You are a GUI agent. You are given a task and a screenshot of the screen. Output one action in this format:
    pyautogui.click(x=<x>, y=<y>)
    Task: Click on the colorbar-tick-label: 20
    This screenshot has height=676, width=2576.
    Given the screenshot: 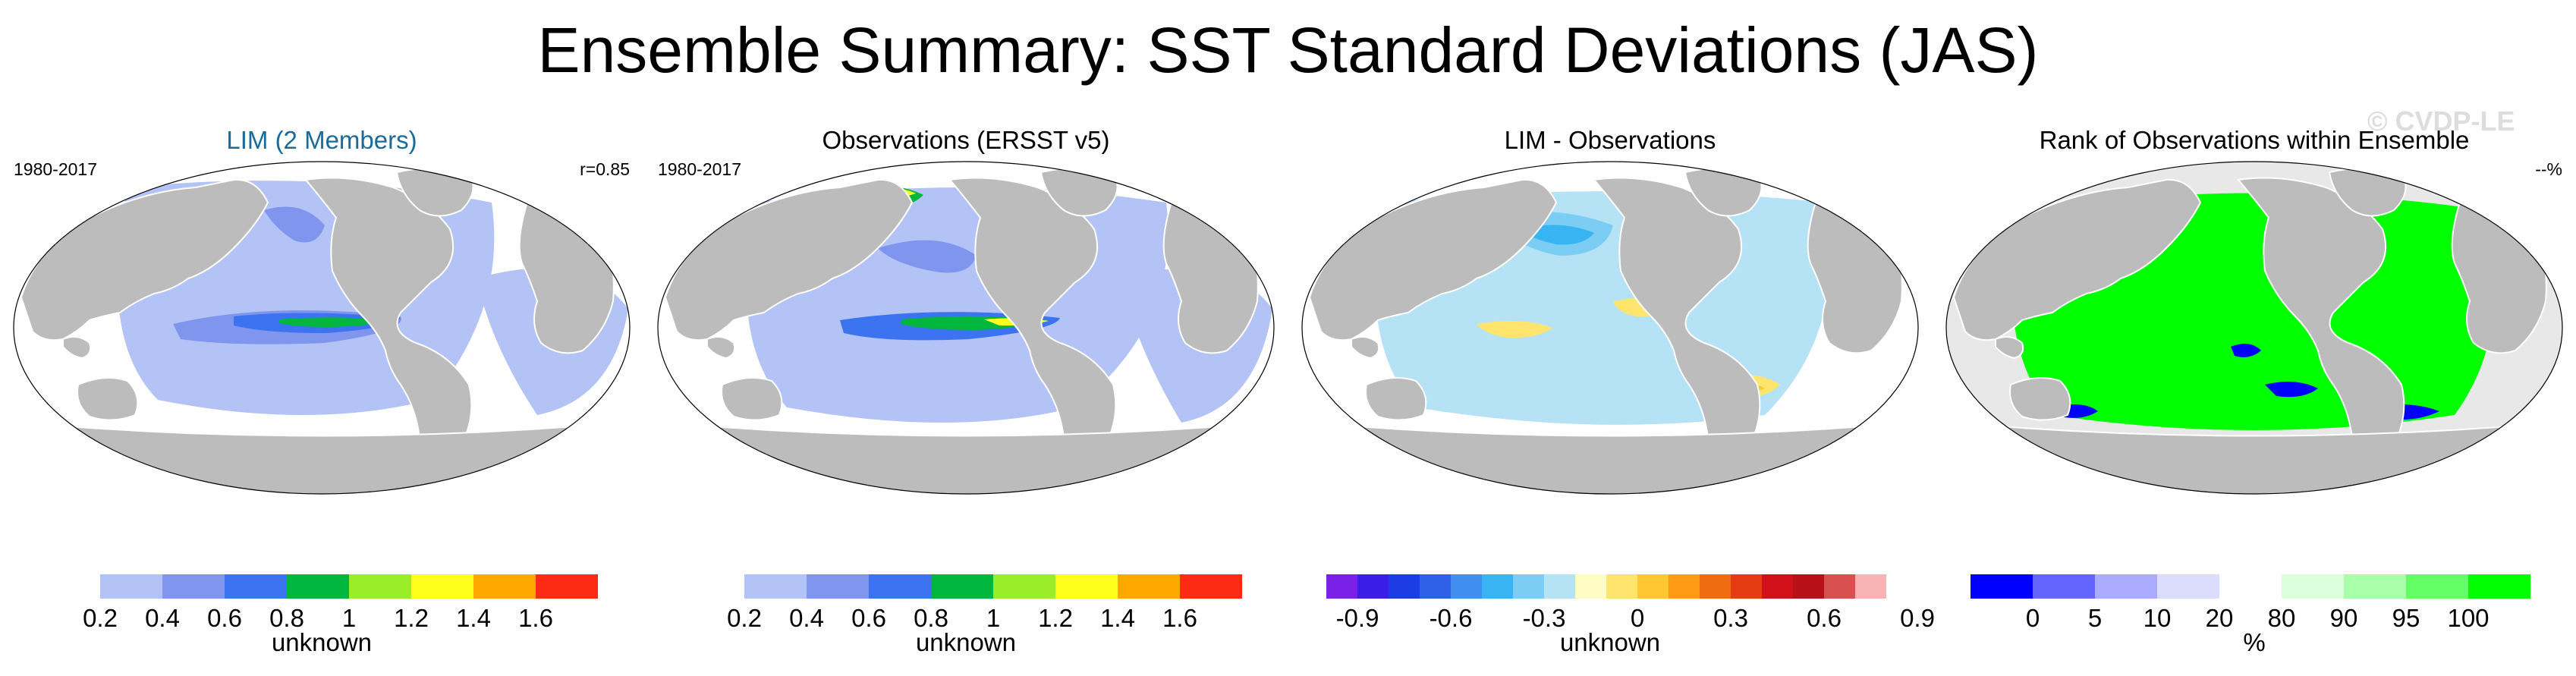 What is the action you would take?
    pyautogui.click(x=2219, y=618)
    